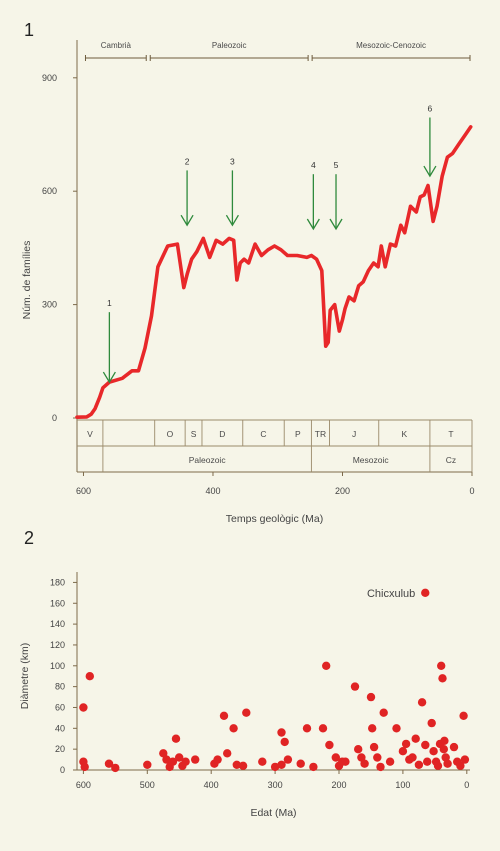  I want to click on period-label: S, so click(194, 434).